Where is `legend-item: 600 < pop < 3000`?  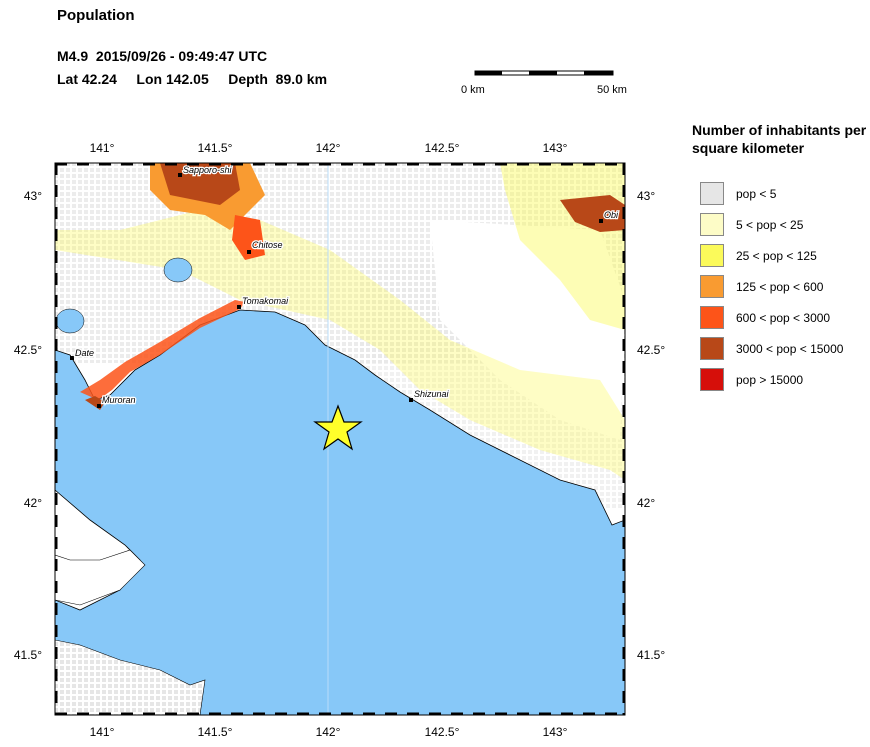
legend-item: 600 < pop < 3000 is located at coordinates (785, 318).